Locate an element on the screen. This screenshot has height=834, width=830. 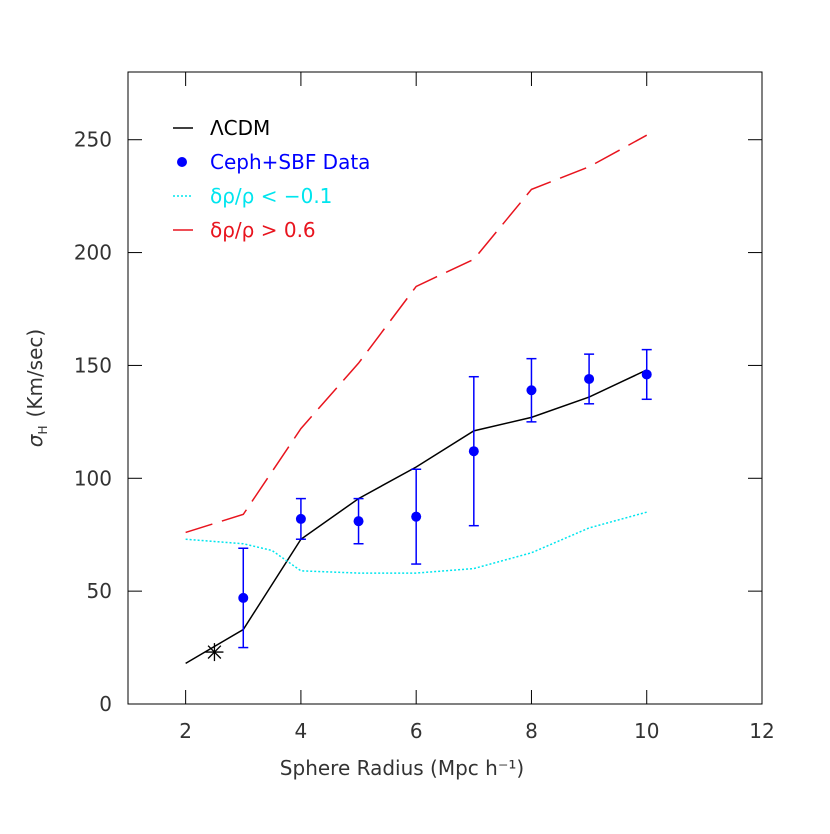
y-label-sub: H is located at coordinates (43, 429).